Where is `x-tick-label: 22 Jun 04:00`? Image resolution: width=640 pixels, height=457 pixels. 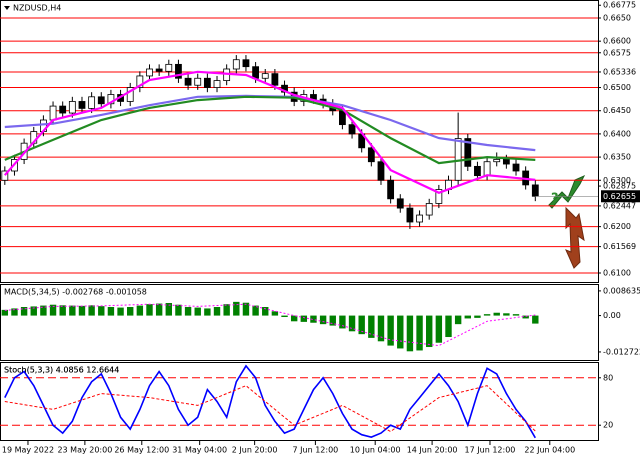
x-tick-label: 22 Jun 04:00 is located at coordinates (549, 450).